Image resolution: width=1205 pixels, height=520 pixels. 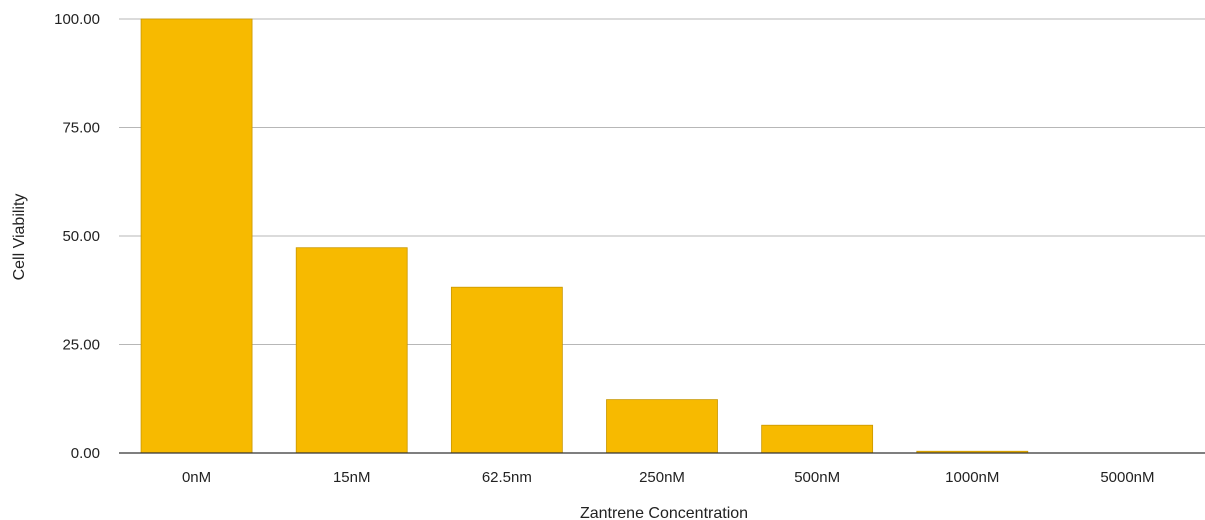 What do you see at coordinates (81, 128) in the screenshot?
I see `y-tick-label: 75.00` at bounding box center [81, 128].